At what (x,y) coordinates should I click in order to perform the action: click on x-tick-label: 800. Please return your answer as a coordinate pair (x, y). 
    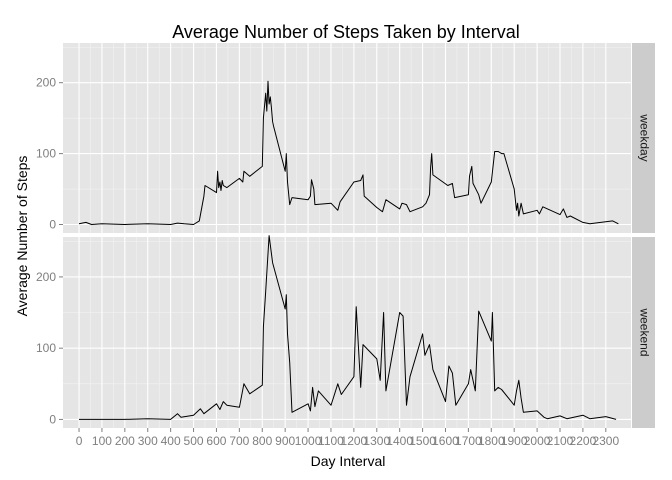
    Looking at the image, I should click on (262, 441).